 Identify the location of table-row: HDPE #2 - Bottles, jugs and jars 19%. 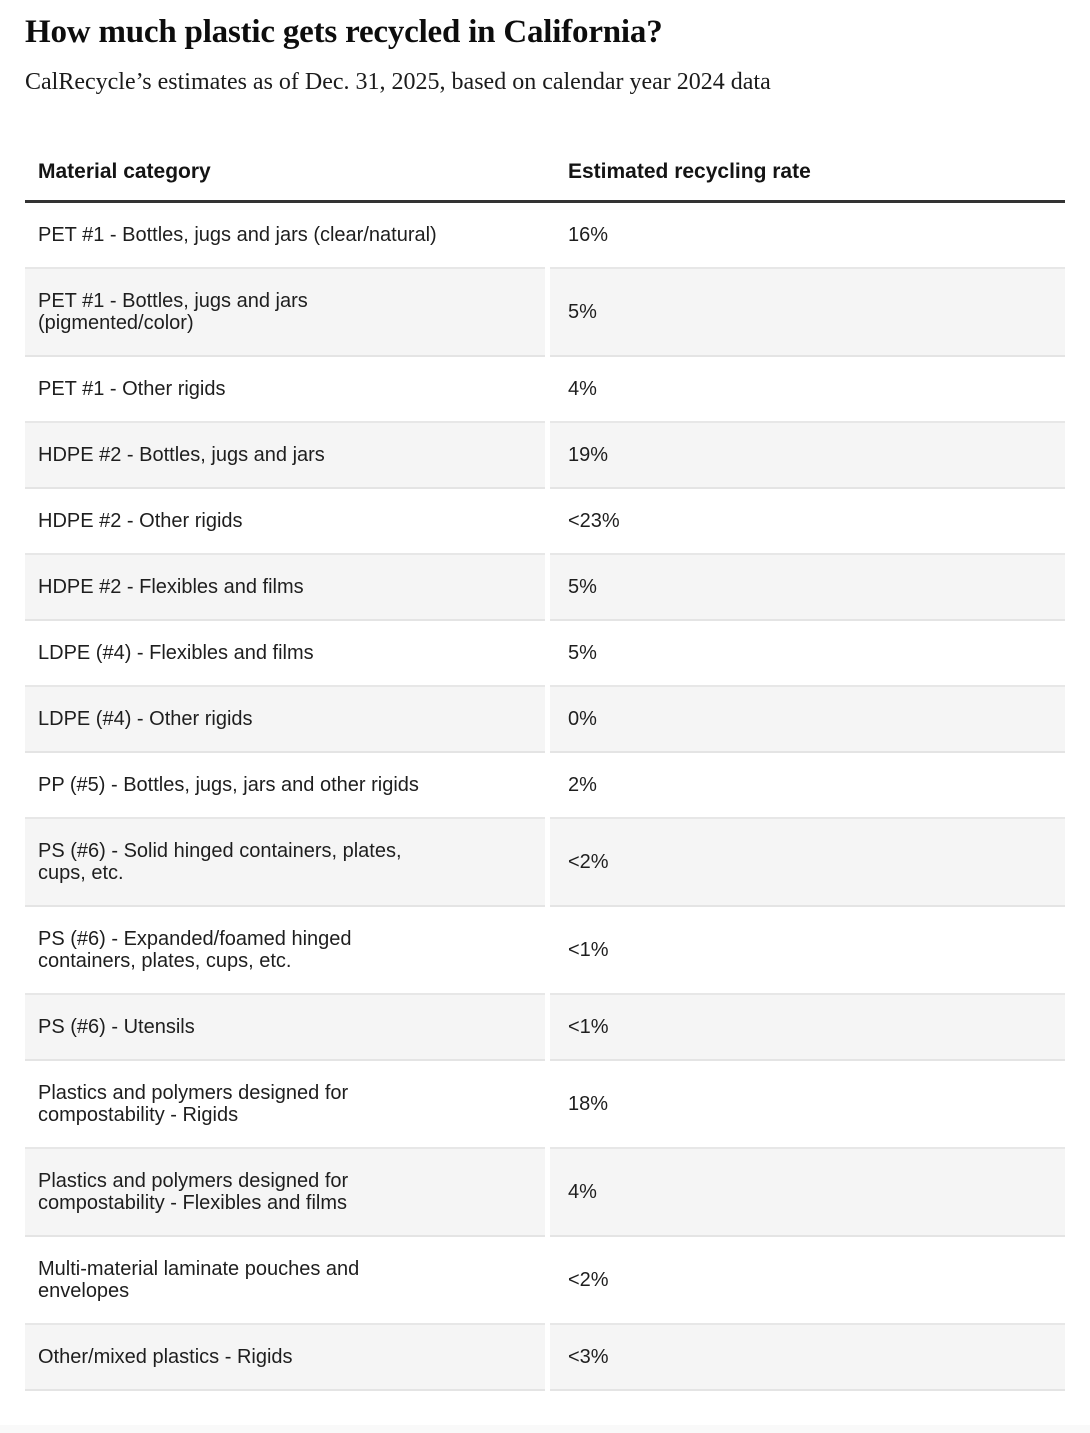
(545, 456).